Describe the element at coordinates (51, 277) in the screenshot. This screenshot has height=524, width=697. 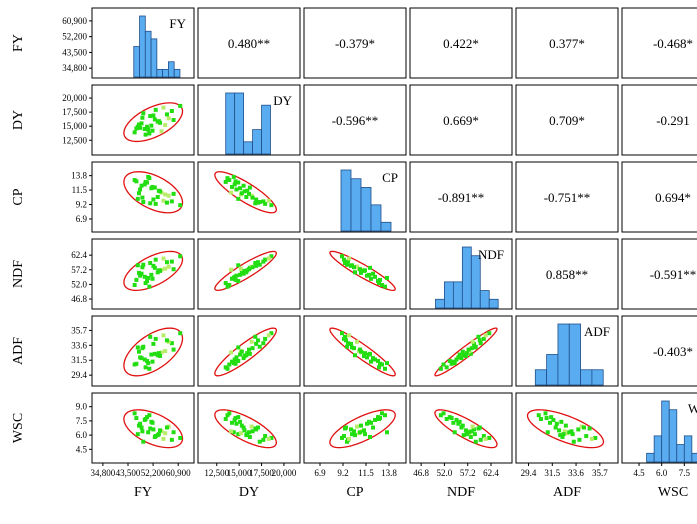
I see `y-axis-ndf: 46.8 52.0 57.2 62.4 NDF` at that location.